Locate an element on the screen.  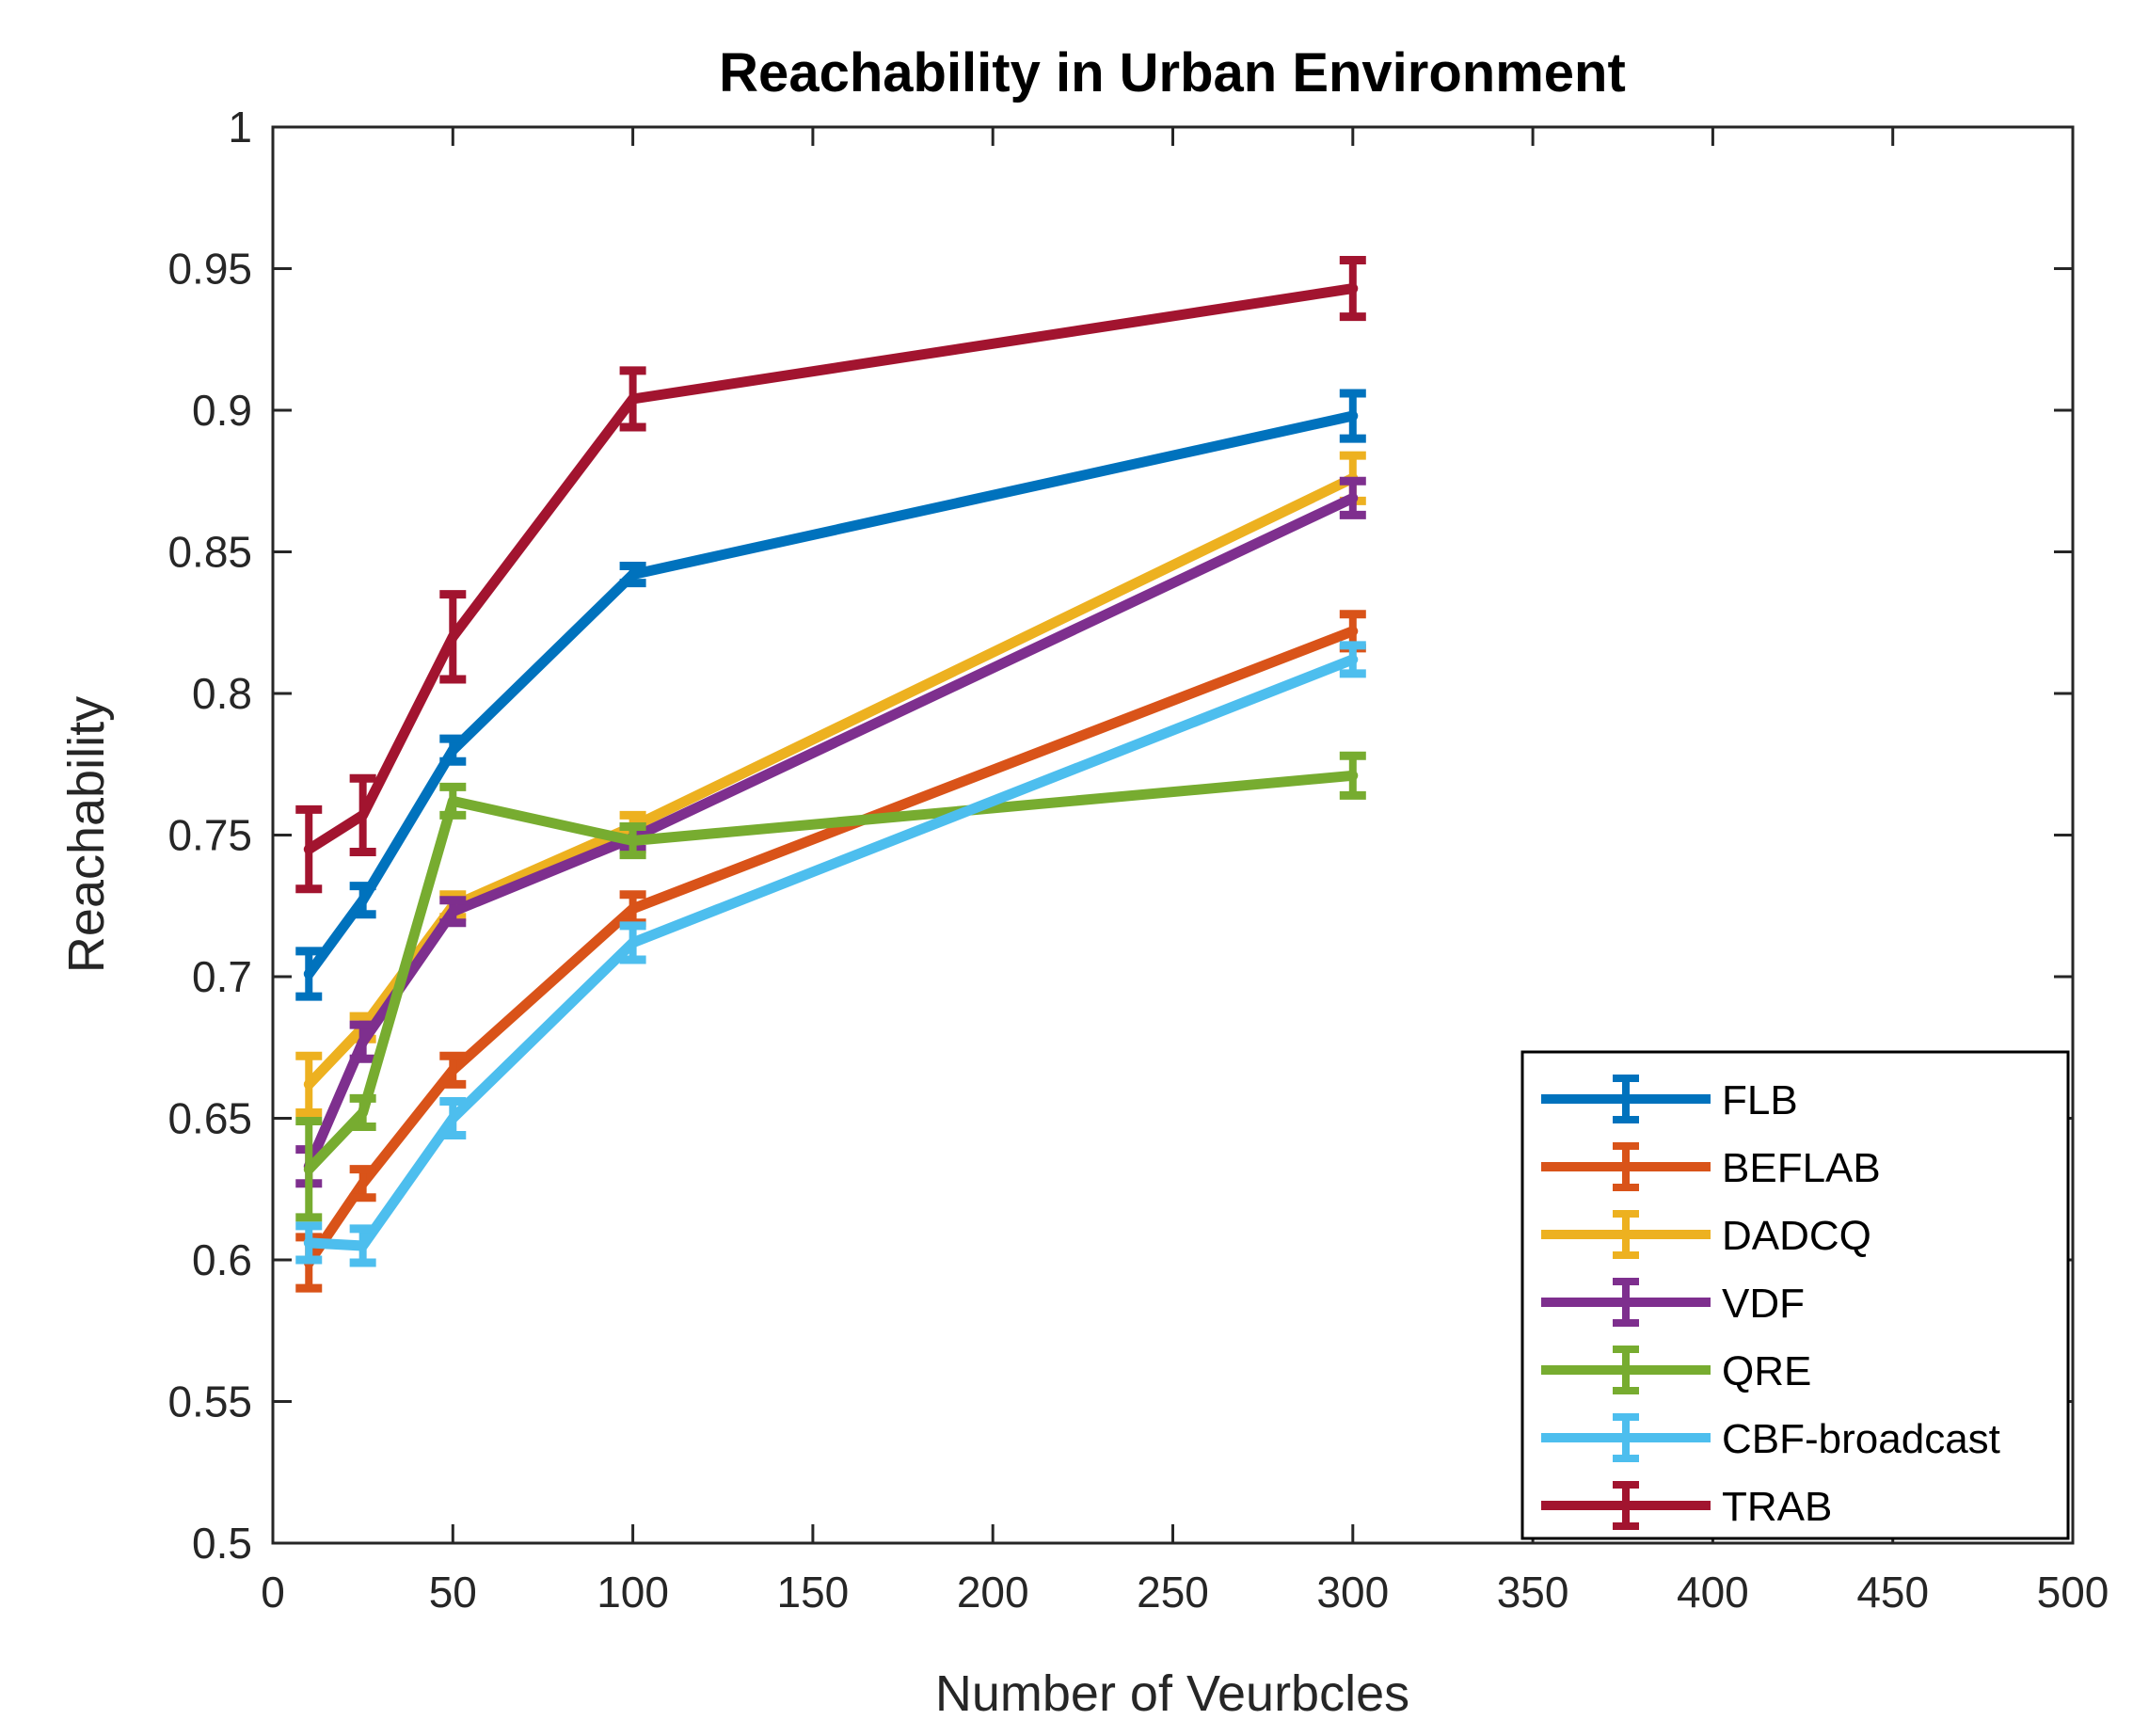
legend-item: DADCQ is located at coordinates (1706, 1234).